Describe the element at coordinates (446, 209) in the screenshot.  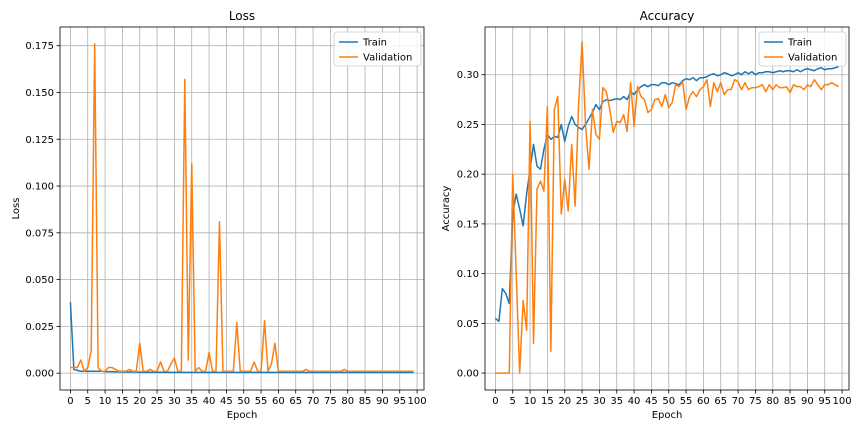
I see `y-axis-label: Accuracy` at that location.